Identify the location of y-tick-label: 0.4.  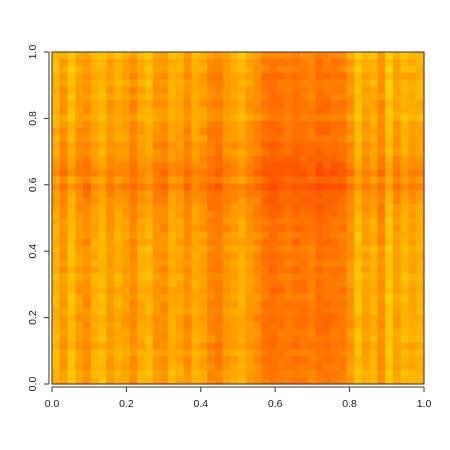
(33, 251).